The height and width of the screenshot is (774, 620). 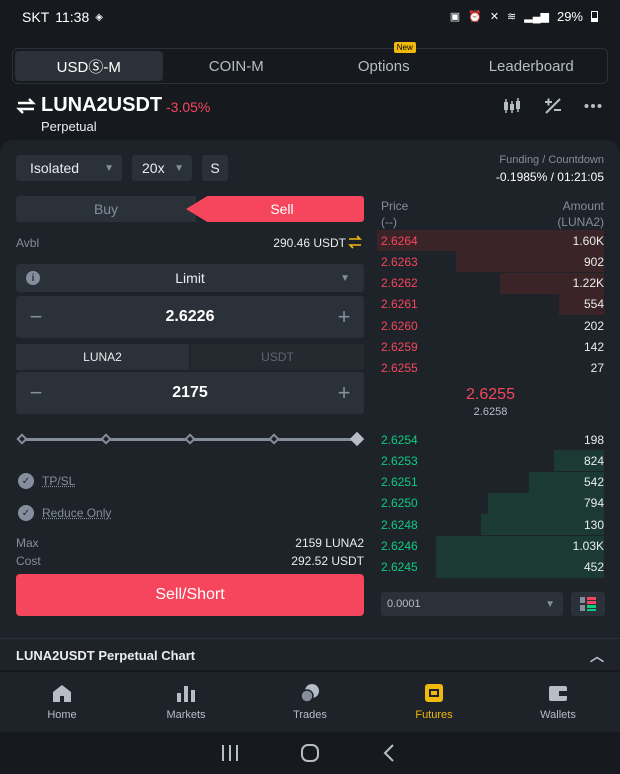 What do you see at coordinates (69, 168) in the screenshot?
I see `margin-mode-select: Isolated ▼` at bounding box center [69, 168].